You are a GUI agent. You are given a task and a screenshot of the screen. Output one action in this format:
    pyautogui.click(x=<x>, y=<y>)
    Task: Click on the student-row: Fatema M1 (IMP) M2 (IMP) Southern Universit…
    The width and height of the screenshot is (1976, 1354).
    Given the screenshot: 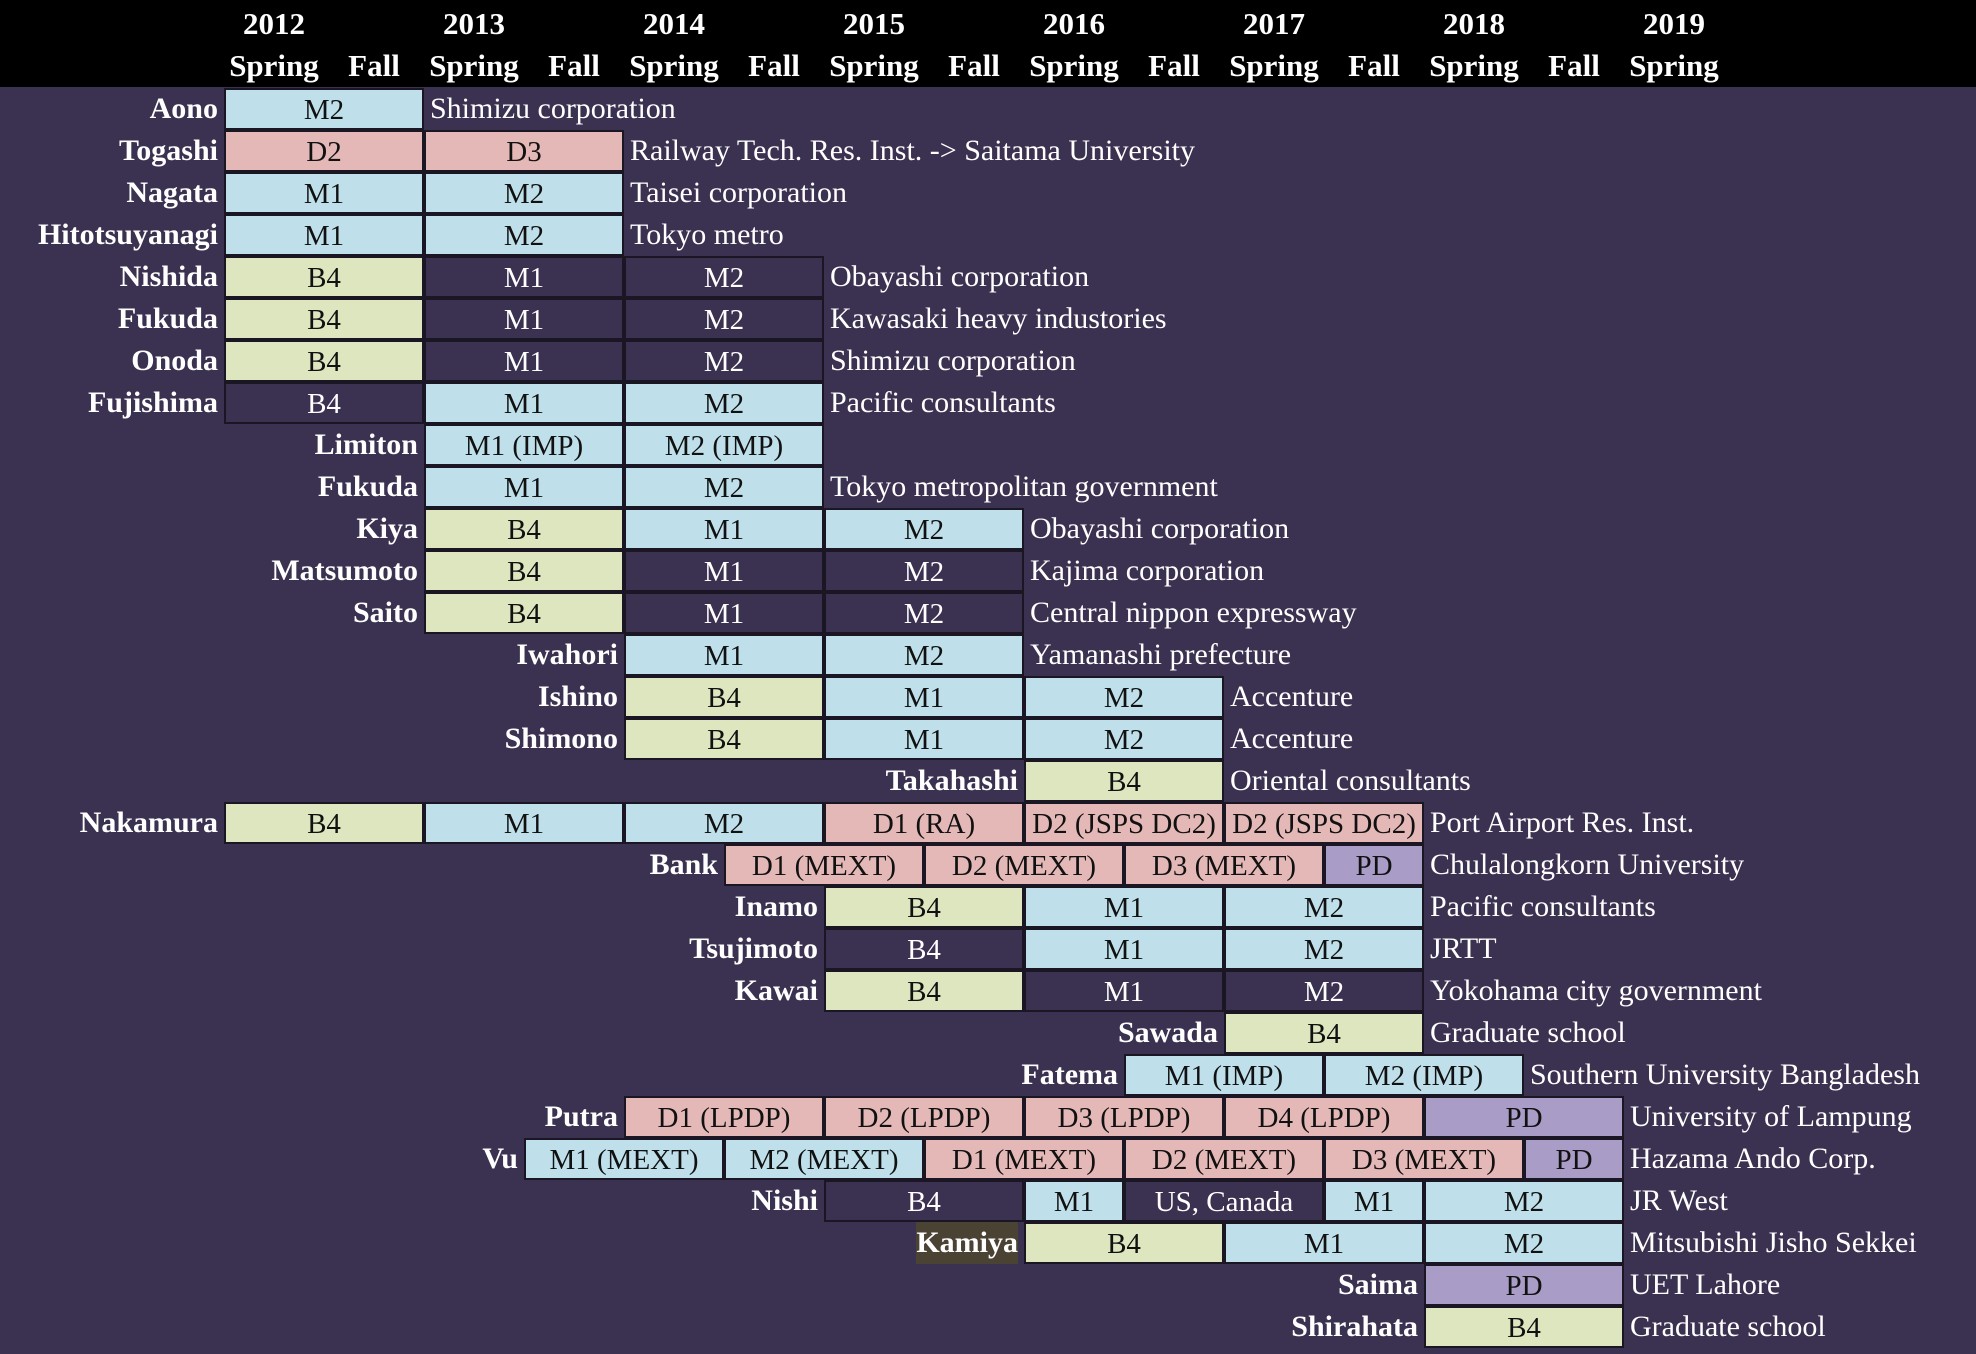 What is the action you would take?
    pyautogui.click(x=988, y=1075)
    